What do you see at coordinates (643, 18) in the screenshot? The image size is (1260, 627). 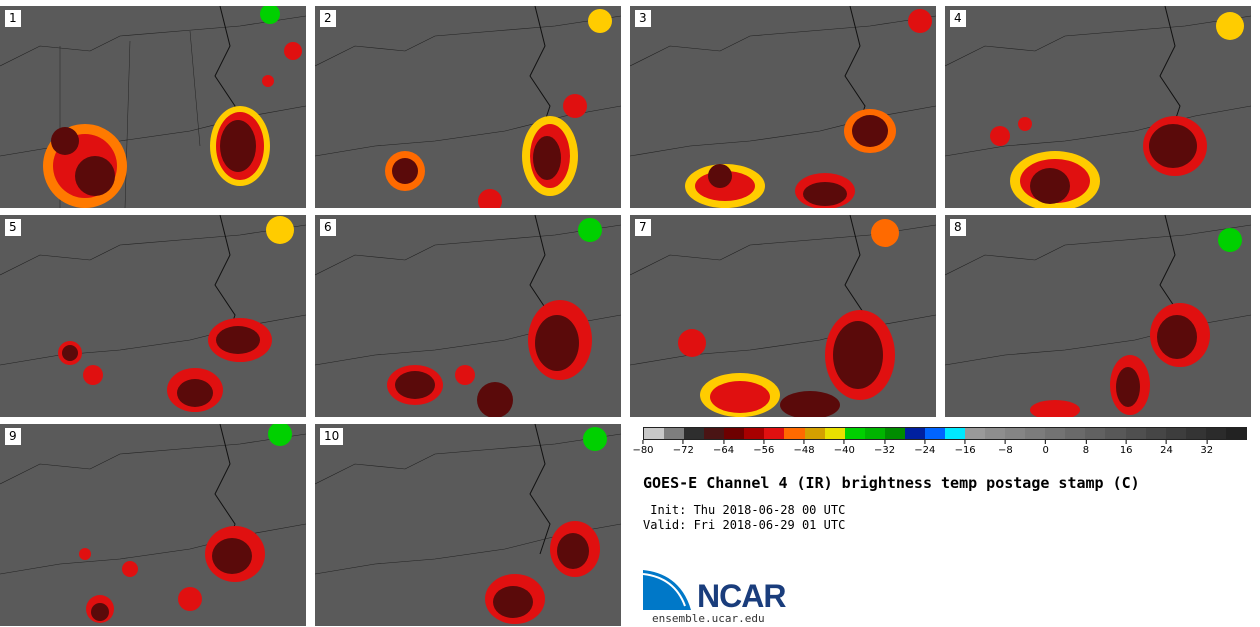 I see `panel-label: 3` at bounding box center [643, 18].